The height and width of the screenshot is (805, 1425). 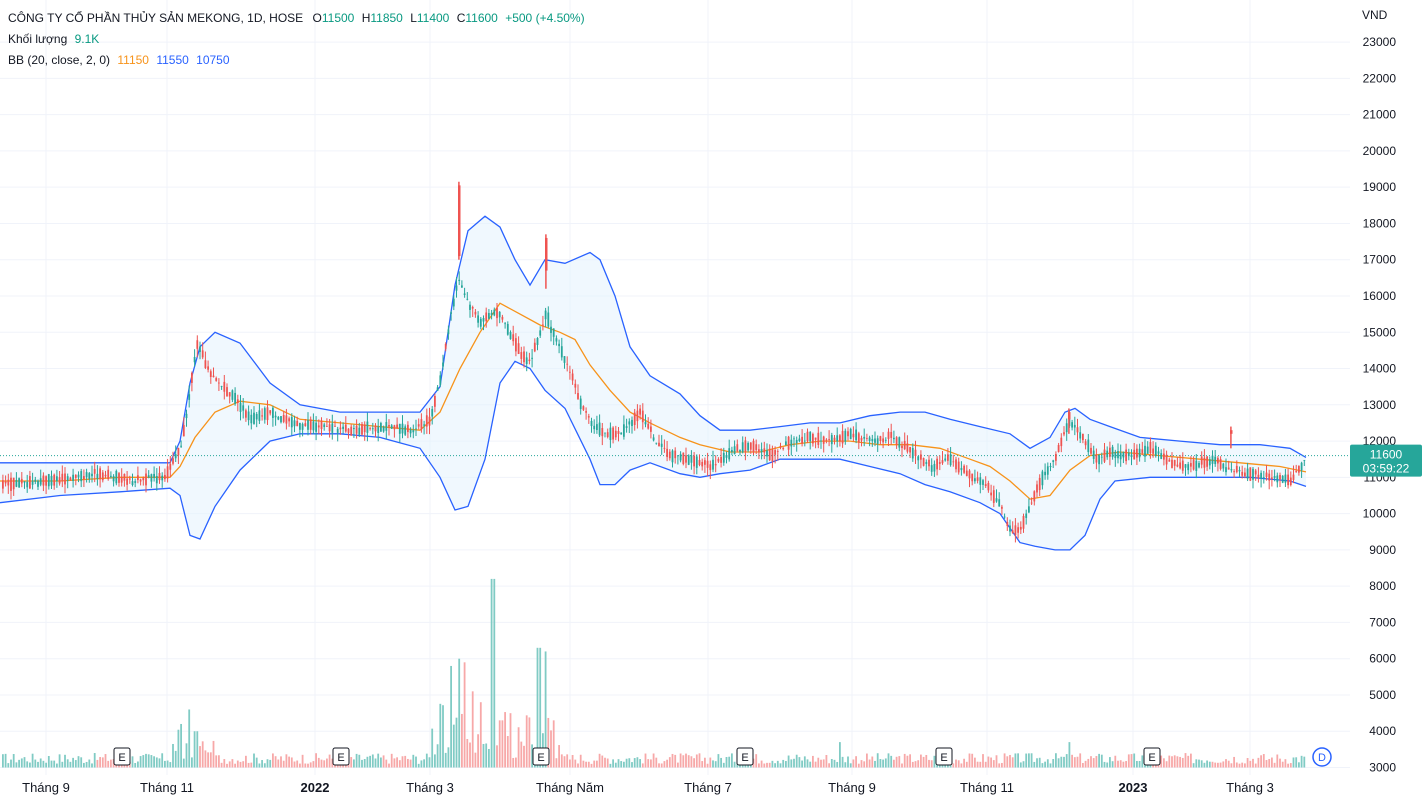 What do you see at coordinates (481, 18) in the screenshot?
I see `legend-close: 11600` at bounding box center [481, 18].